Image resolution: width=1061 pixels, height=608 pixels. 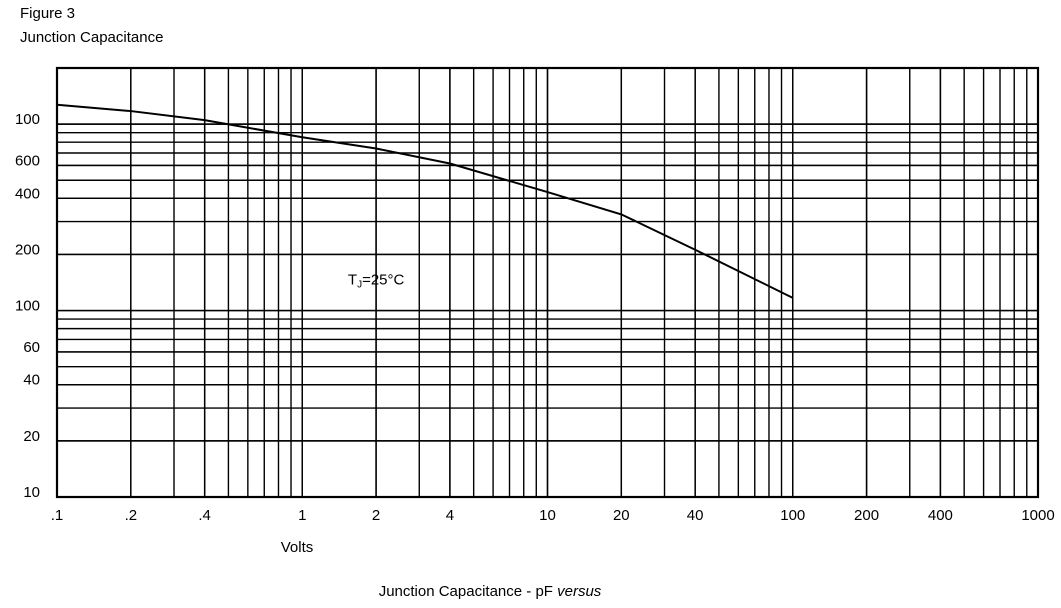 What do you see at coordinates (31, 492) in the screenshot?
I see `y-tick-label: 10` at bounding box center [31, 492].